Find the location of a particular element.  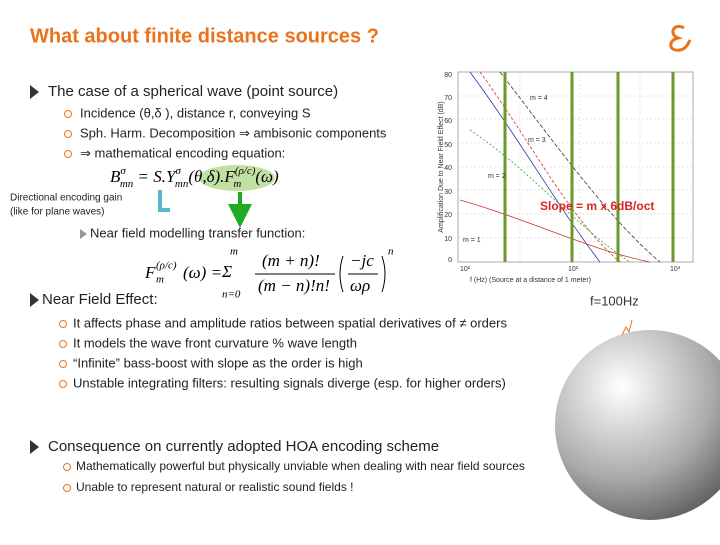

logo is located at coordinates (680, 38).